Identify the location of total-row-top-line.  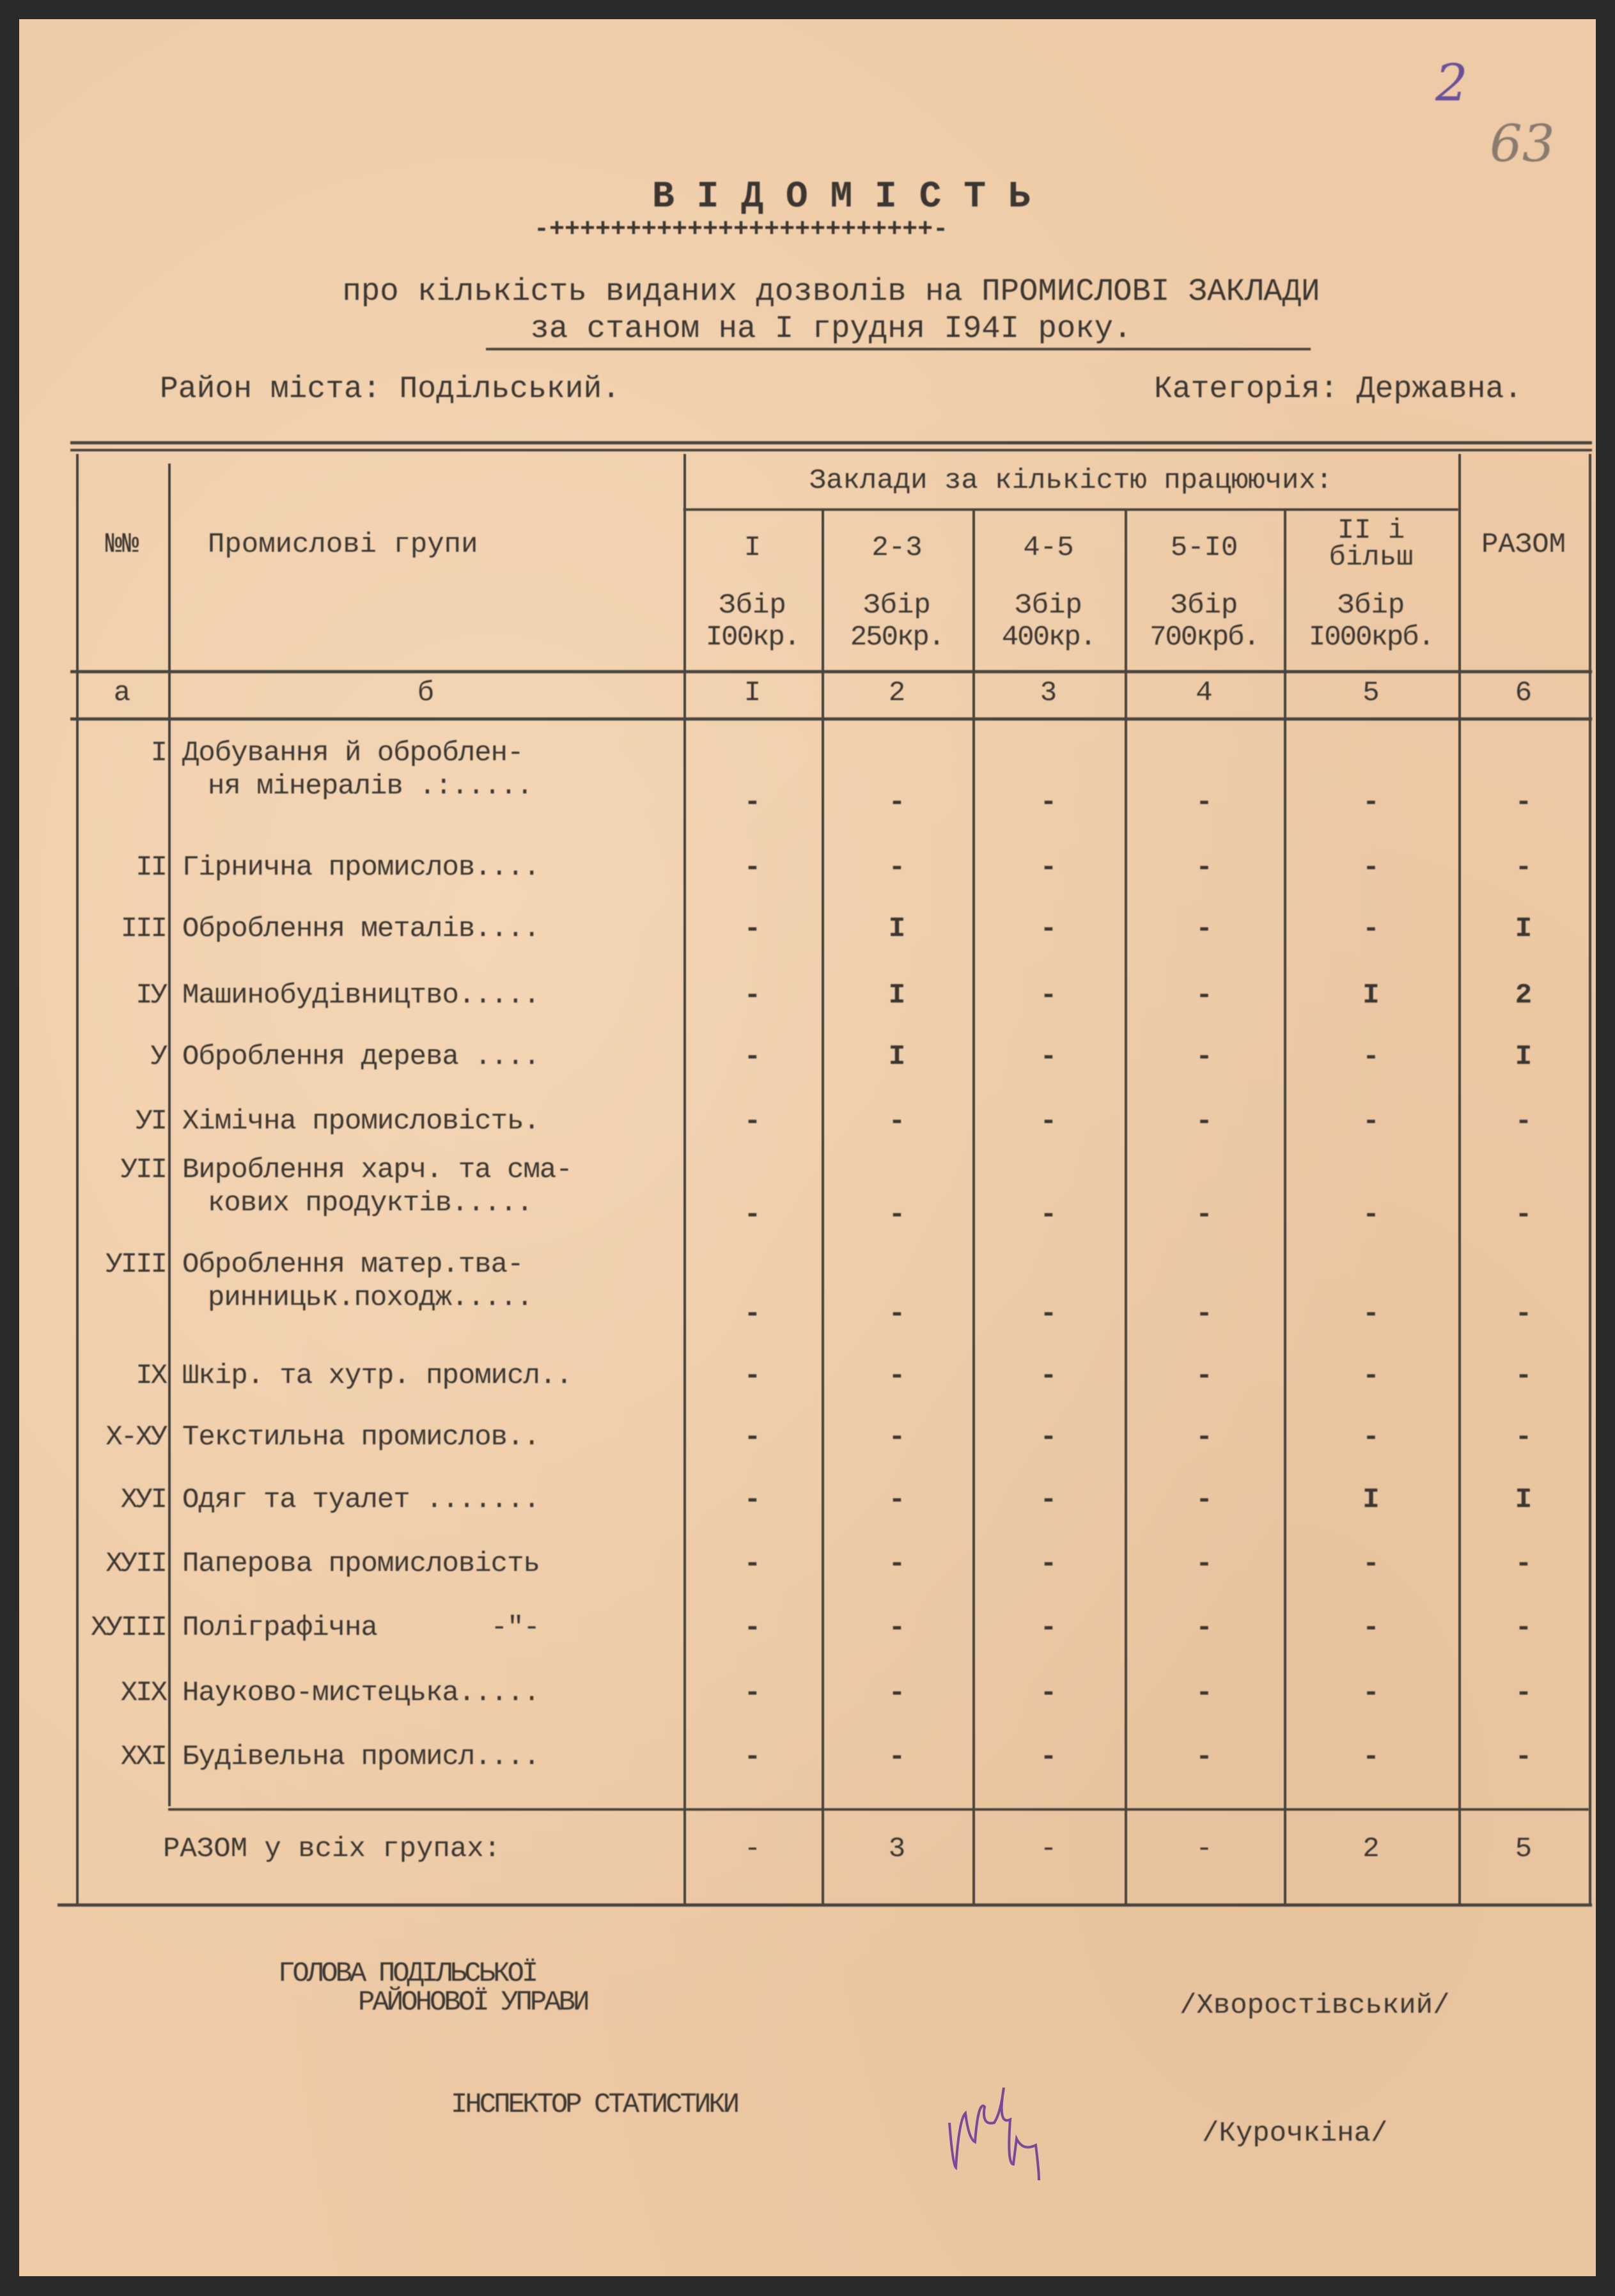
(878, 1809).